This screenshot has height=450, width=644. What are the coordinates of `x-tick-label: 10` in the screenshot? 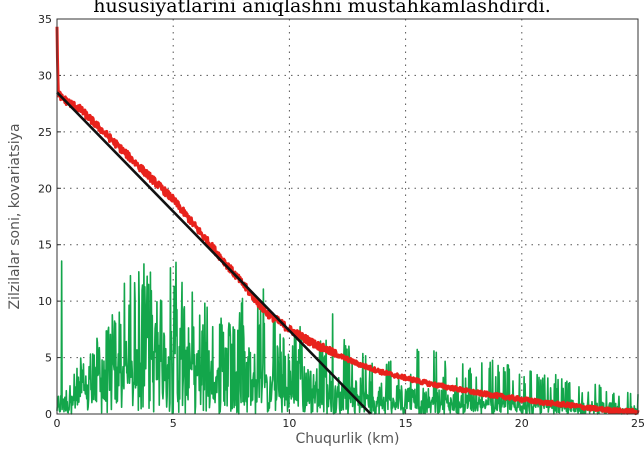 It's located at (289, 423).